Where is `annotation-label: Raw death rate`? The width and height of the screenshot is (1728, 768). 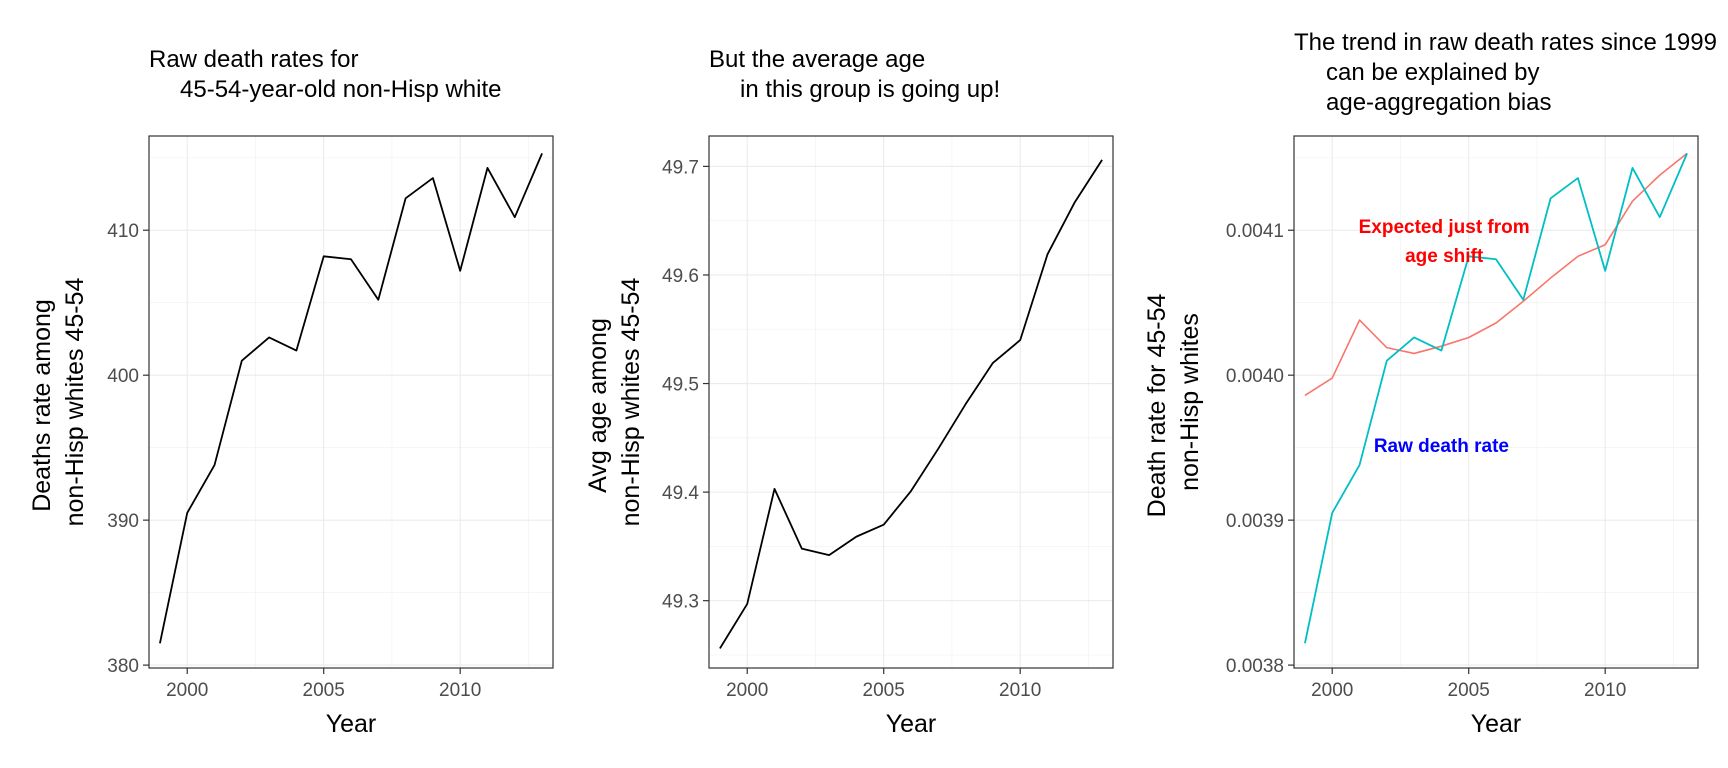
annotation-label: Raw death rate is located at coordinates (1441, 446).